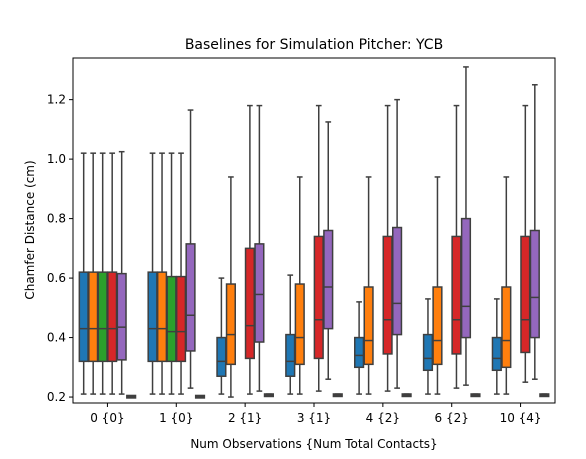 The image size is (586, 459). I want to click on x-tick-label: 1 {0}, so click(176, 418).